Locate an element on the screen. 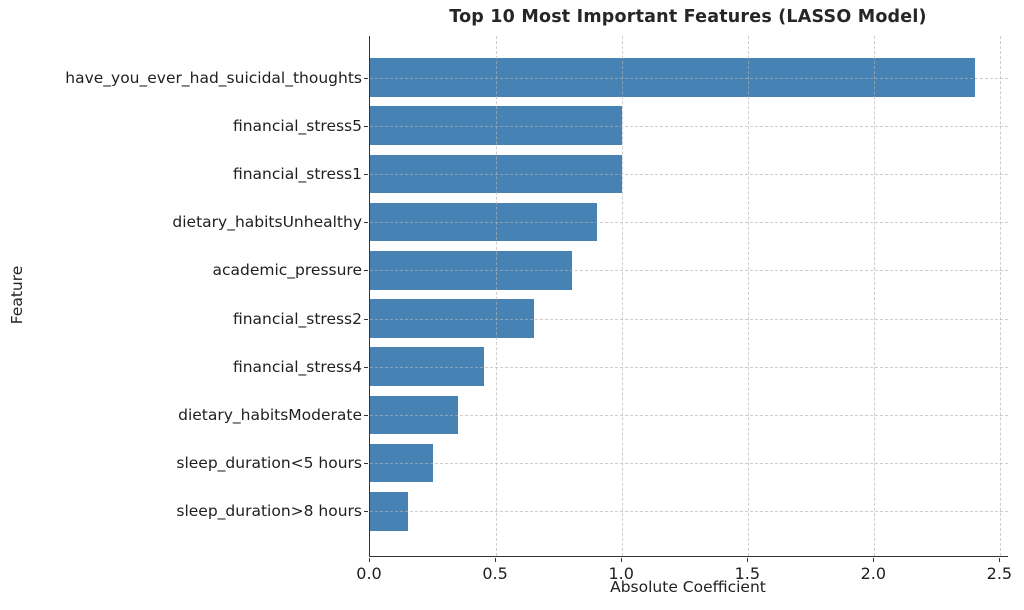 This screenshot has height=610, width=1024. x-tick-label: 0.0 is located at coordinates (369, 573).